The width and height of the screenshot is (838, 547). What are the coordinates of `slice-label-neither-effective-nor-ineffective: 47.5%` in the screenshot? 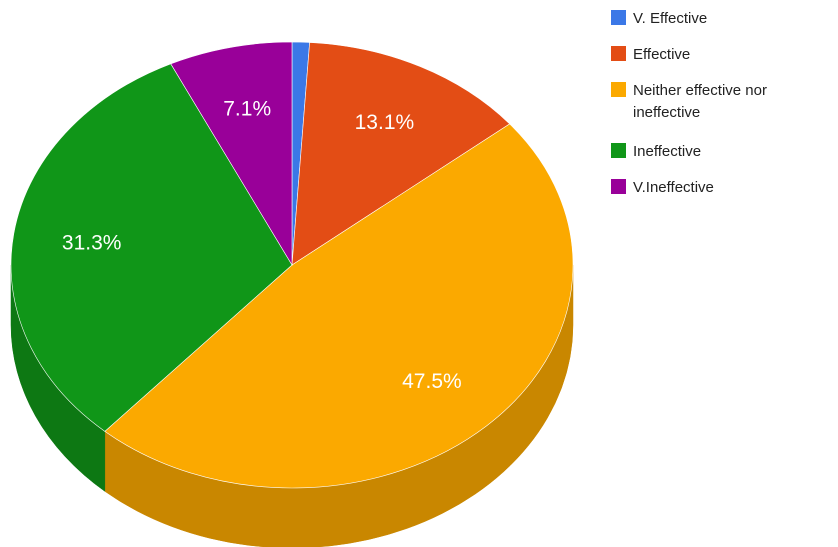 It's located at (432, 381).